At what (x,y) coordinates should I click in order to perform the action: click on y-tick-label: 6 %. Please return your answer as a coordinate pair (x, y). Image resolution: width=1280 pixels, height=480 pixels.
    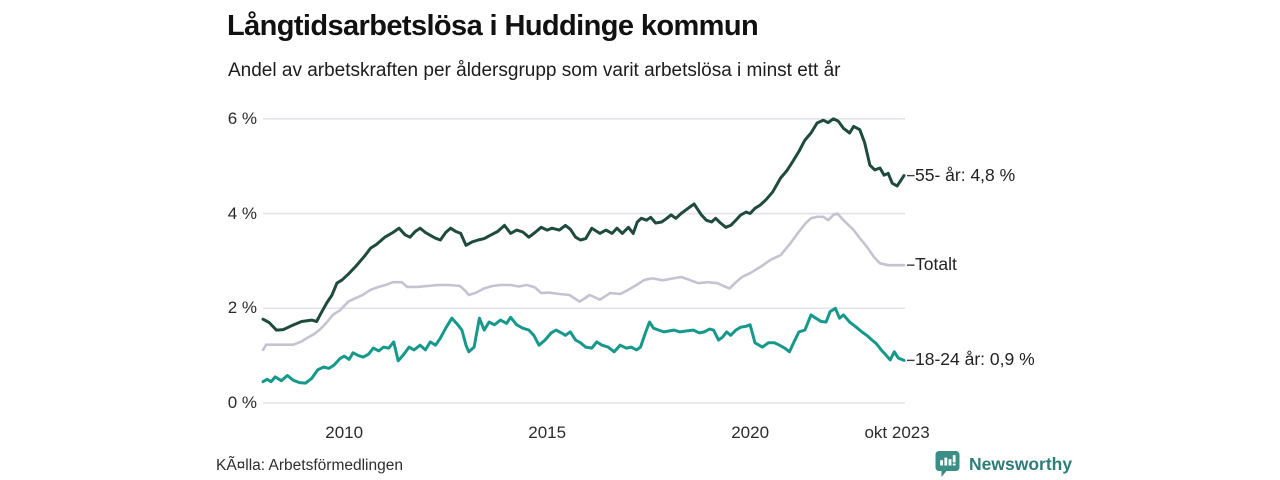
    Looking at the image, I should click on (242, 118).